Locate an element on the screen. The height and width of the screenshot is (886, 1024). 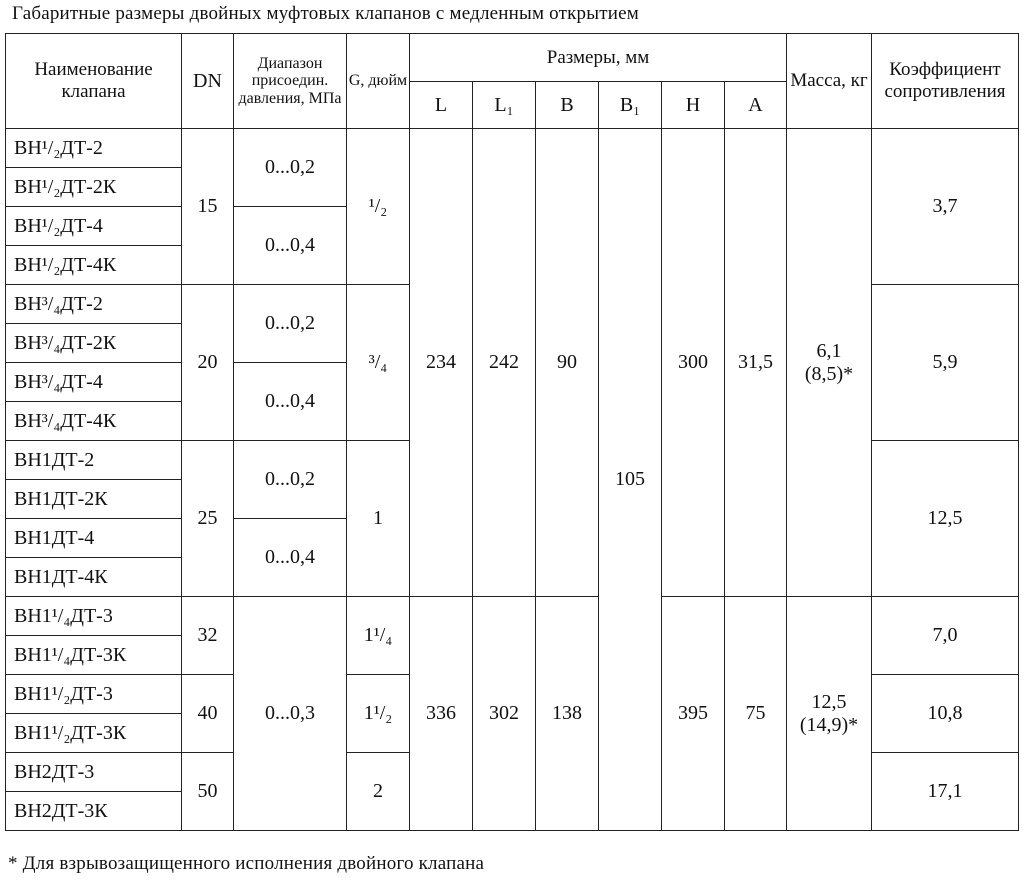
cell: ВН¹/₂ДТ-2 is located at coordinates (93, 148).